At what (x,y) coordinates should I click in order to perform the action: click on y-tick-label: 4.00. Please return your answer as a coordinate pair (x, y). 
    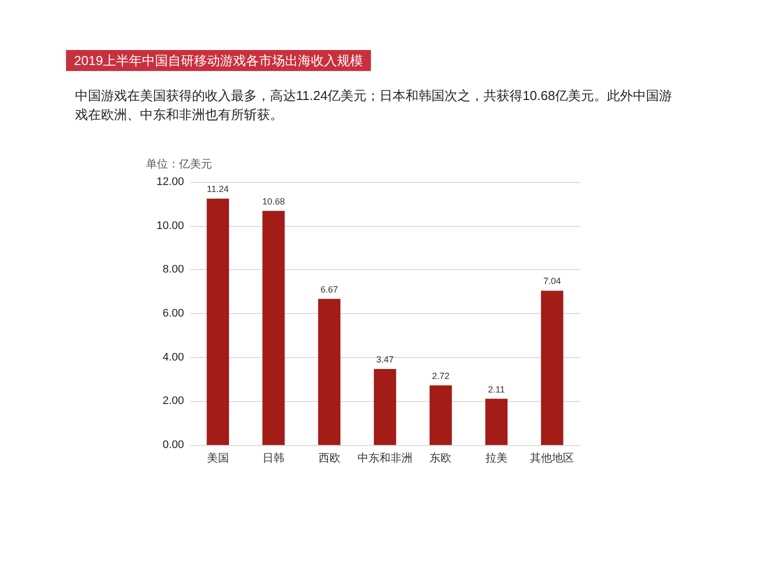
    Looking at the image, I should click on (173, 357).